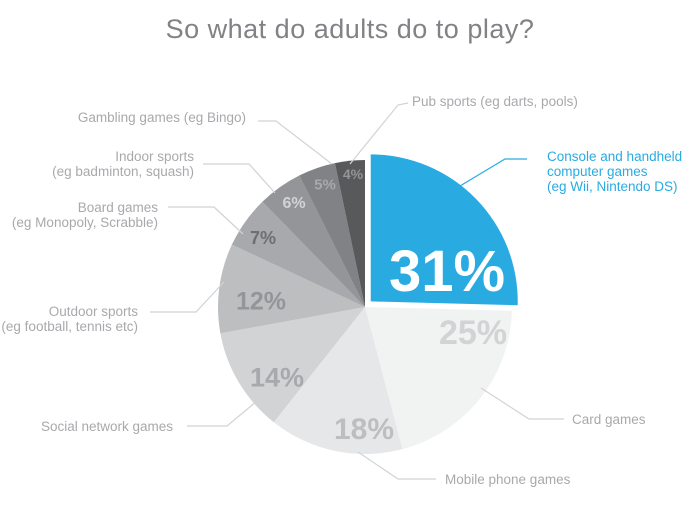 Image resolution: width=700 pixels, height=515 pixels. I want to click on slice-label-gambling-games: Gambling games (eg Bingo), so click(162, 117).